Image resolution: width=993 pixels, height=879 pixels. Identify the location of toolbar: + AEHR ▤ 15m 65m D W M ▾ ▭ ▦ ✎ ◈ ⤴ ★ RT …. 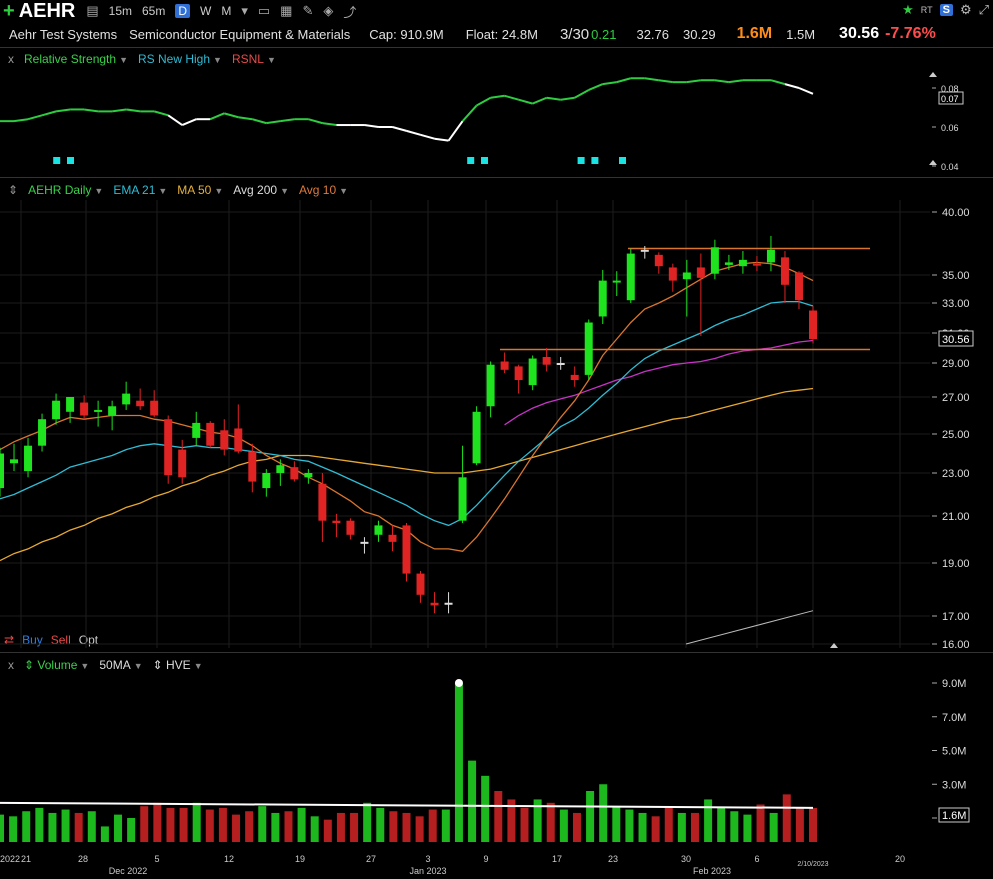
(496, 11).